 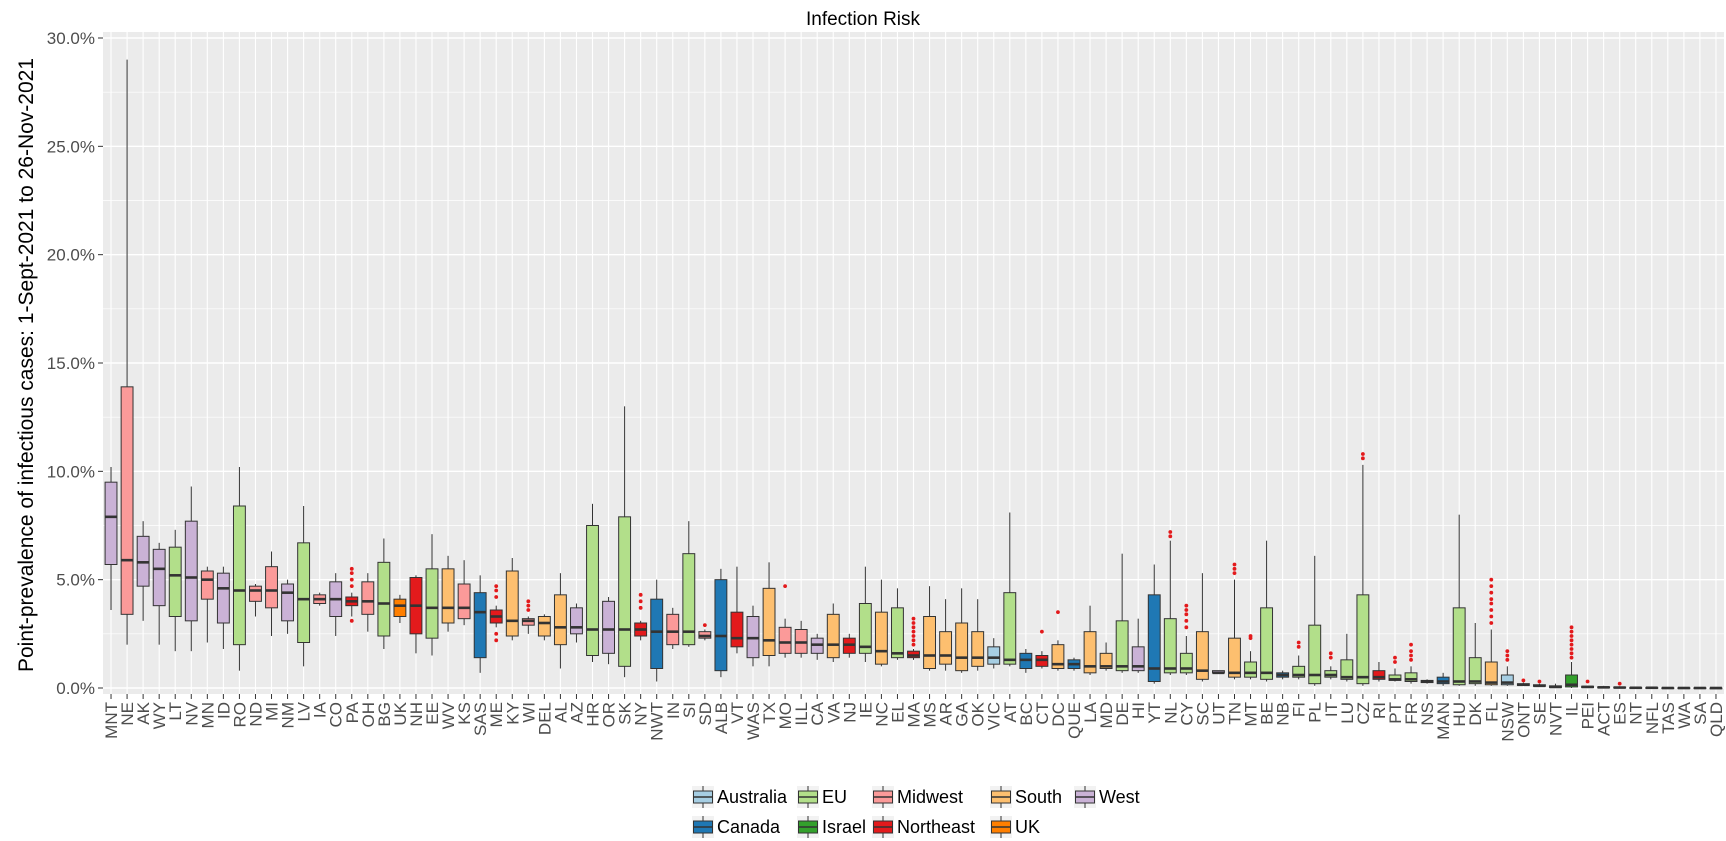 What do you see at coordinates (923, 827) in the screenshot?
I see `legend-item-northeast: Northeast` at bounding box center [923, 827].